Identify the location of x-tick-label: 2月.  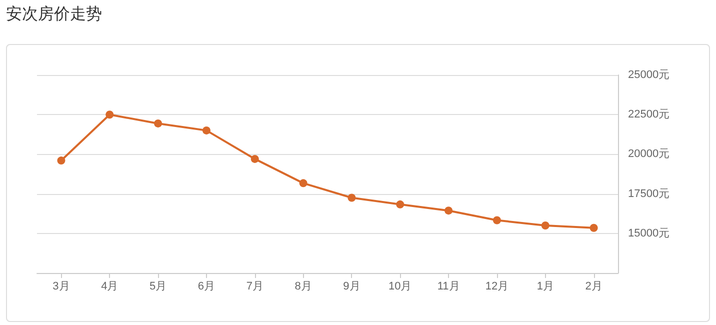
(593, 286).